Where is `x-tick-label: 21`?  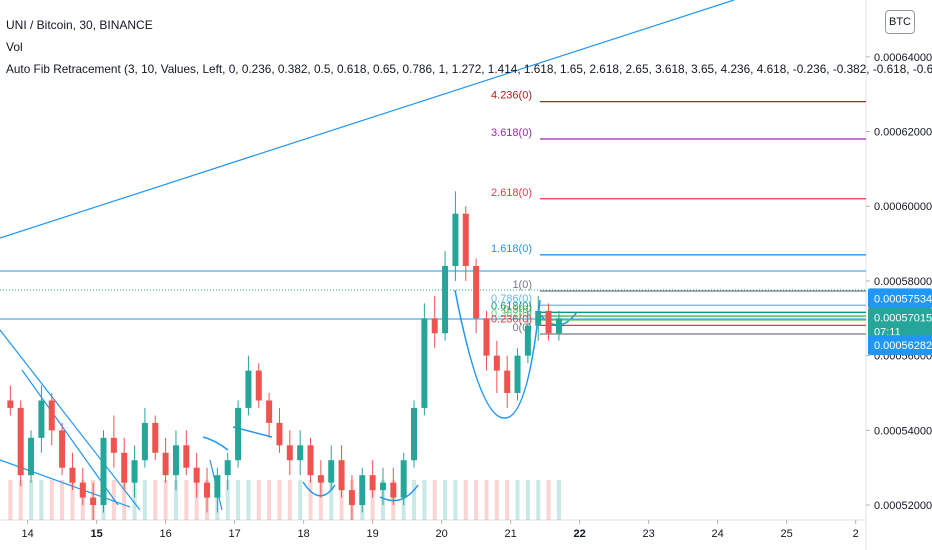 x-tick-label: 21 is located at coordinates (511, 534).